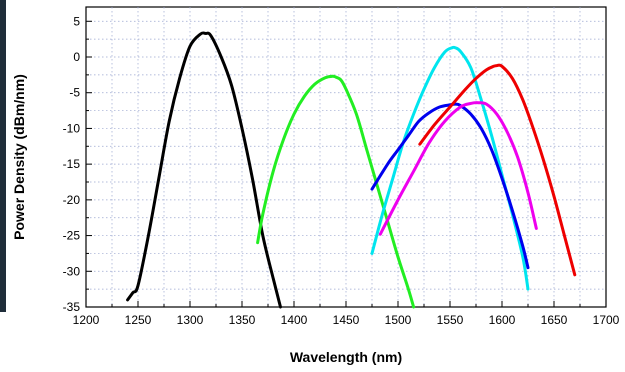 The height and width of the screenshot is (372, 625). Describe the element at coordinates (19, 157) in the screenshot. I see `y-axis-label: Power Density (dBm/nm)` at that location.